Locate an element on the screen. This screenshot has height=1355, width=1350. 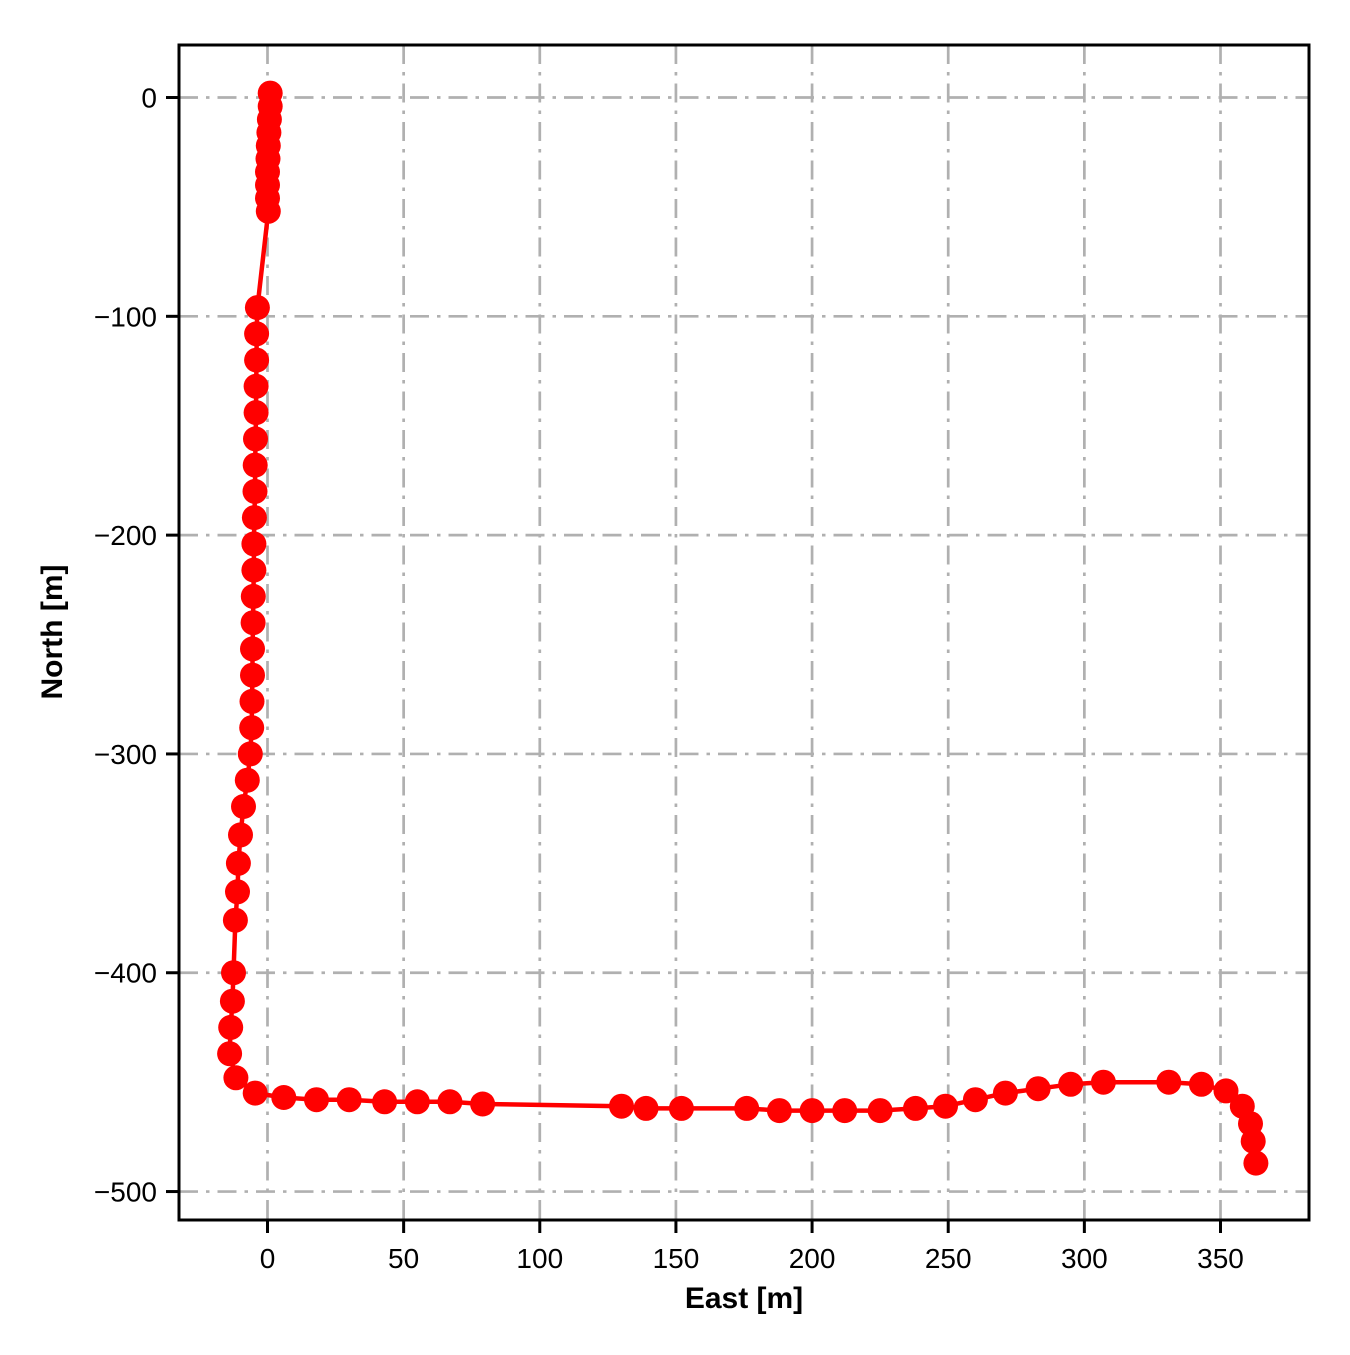
x-tick-label: 50 is located at coordinates (403, 1258).